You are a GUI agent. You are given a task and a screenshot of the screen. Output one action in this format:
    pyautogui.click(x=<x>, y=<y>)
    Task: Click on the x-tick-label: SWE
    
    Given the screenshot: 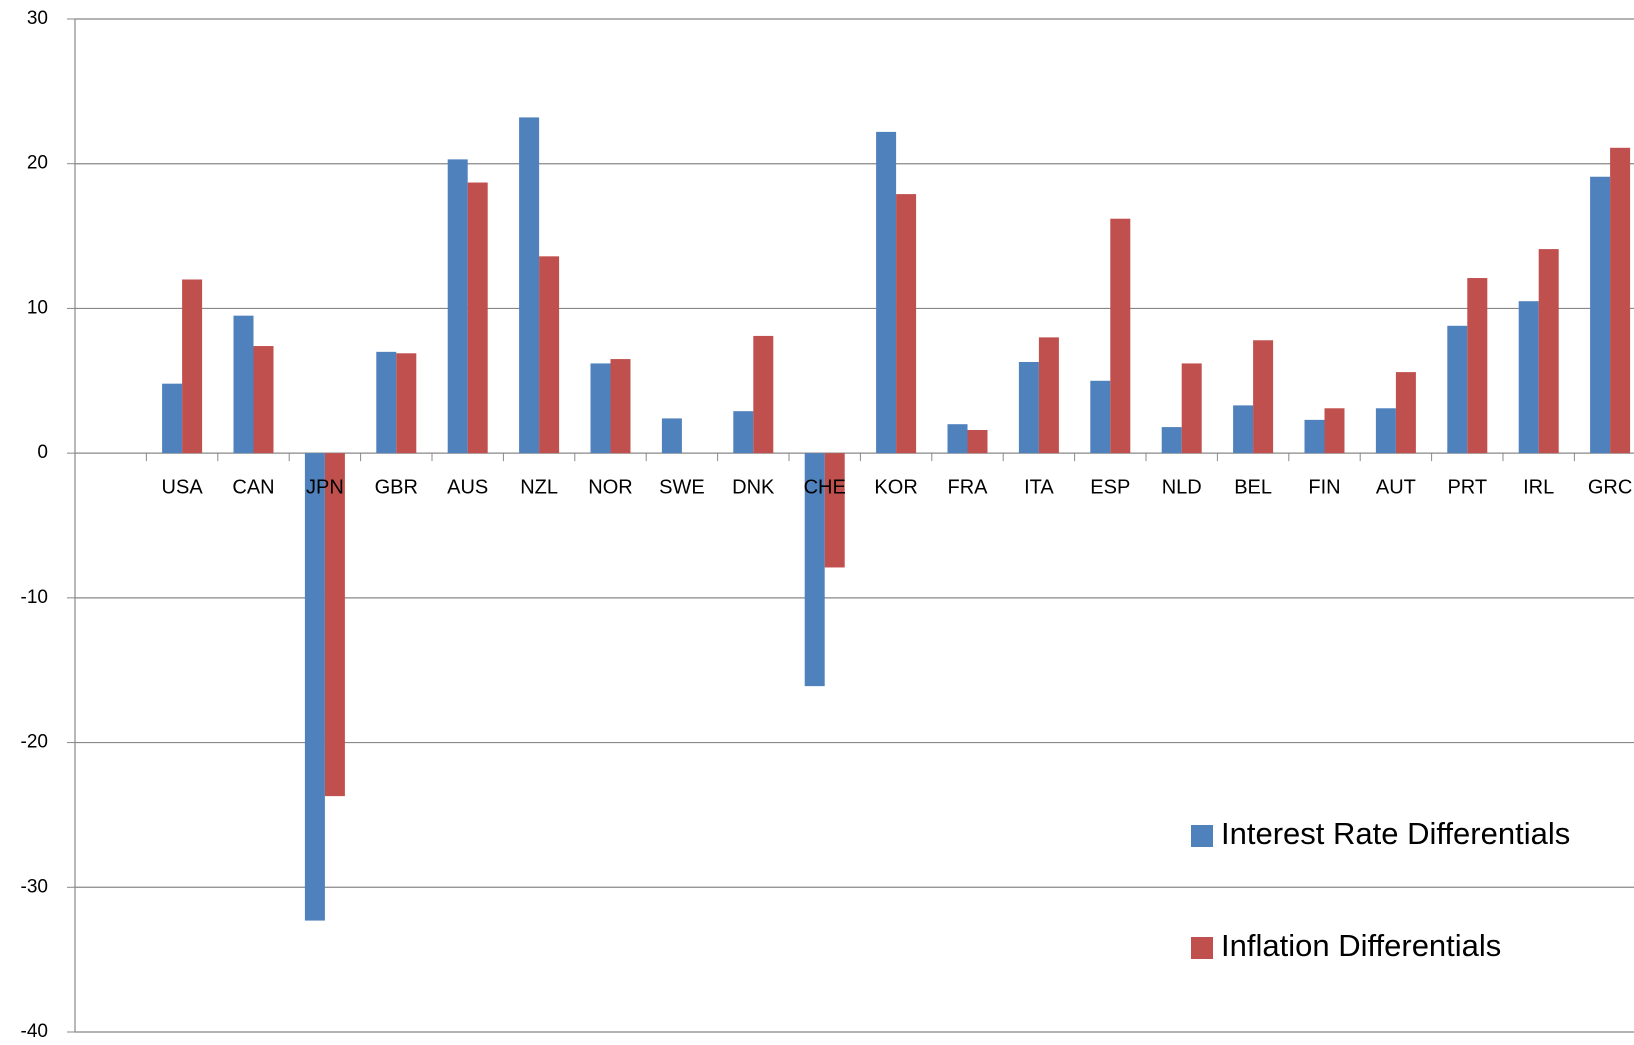 What is the action you would take?
    pyautogui.click(x=682, y=487)
    